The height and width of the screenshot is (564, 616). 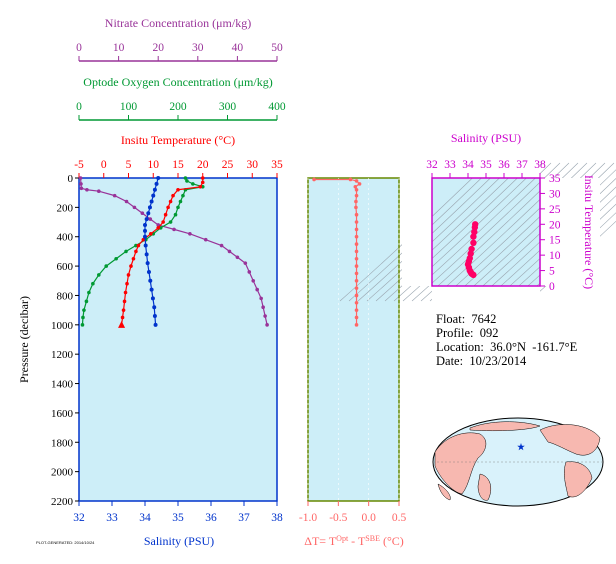 I want to click on ts-salinity-tick-label: 32, so click(x=432, y=165).